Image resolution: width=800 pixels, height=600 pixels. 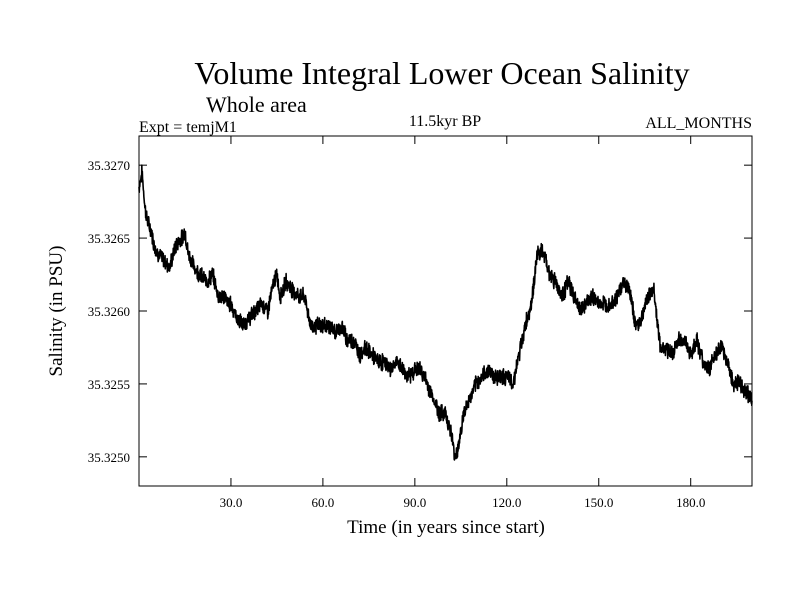 I want to click on x-tick-label: 180.0, so click(x=690, y=502).